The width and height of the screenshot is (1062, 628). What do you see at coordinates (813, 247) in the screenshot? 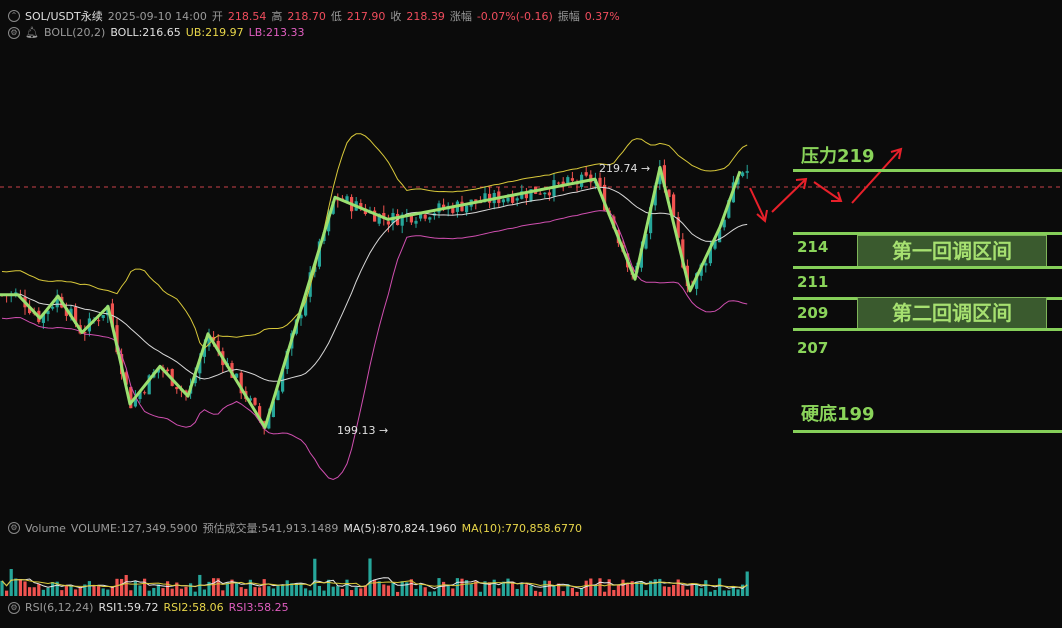
I see `level-214-label: 214` at bounding box center [813, 247].